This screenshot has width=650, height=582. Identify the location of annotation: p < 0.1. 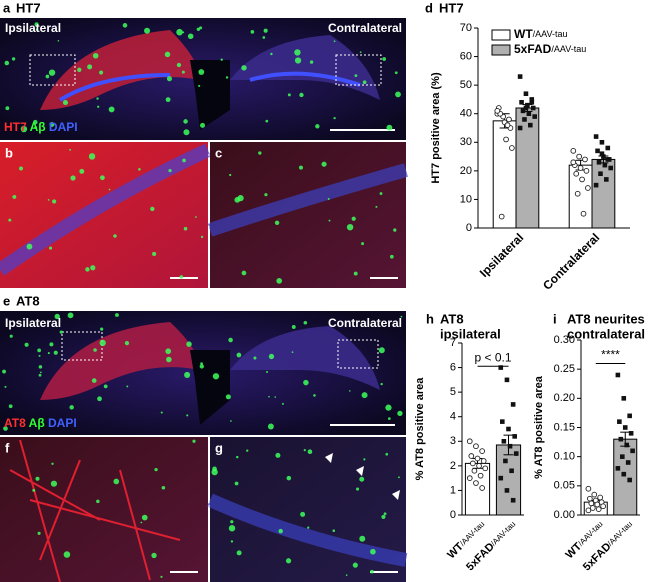
(492, 357).